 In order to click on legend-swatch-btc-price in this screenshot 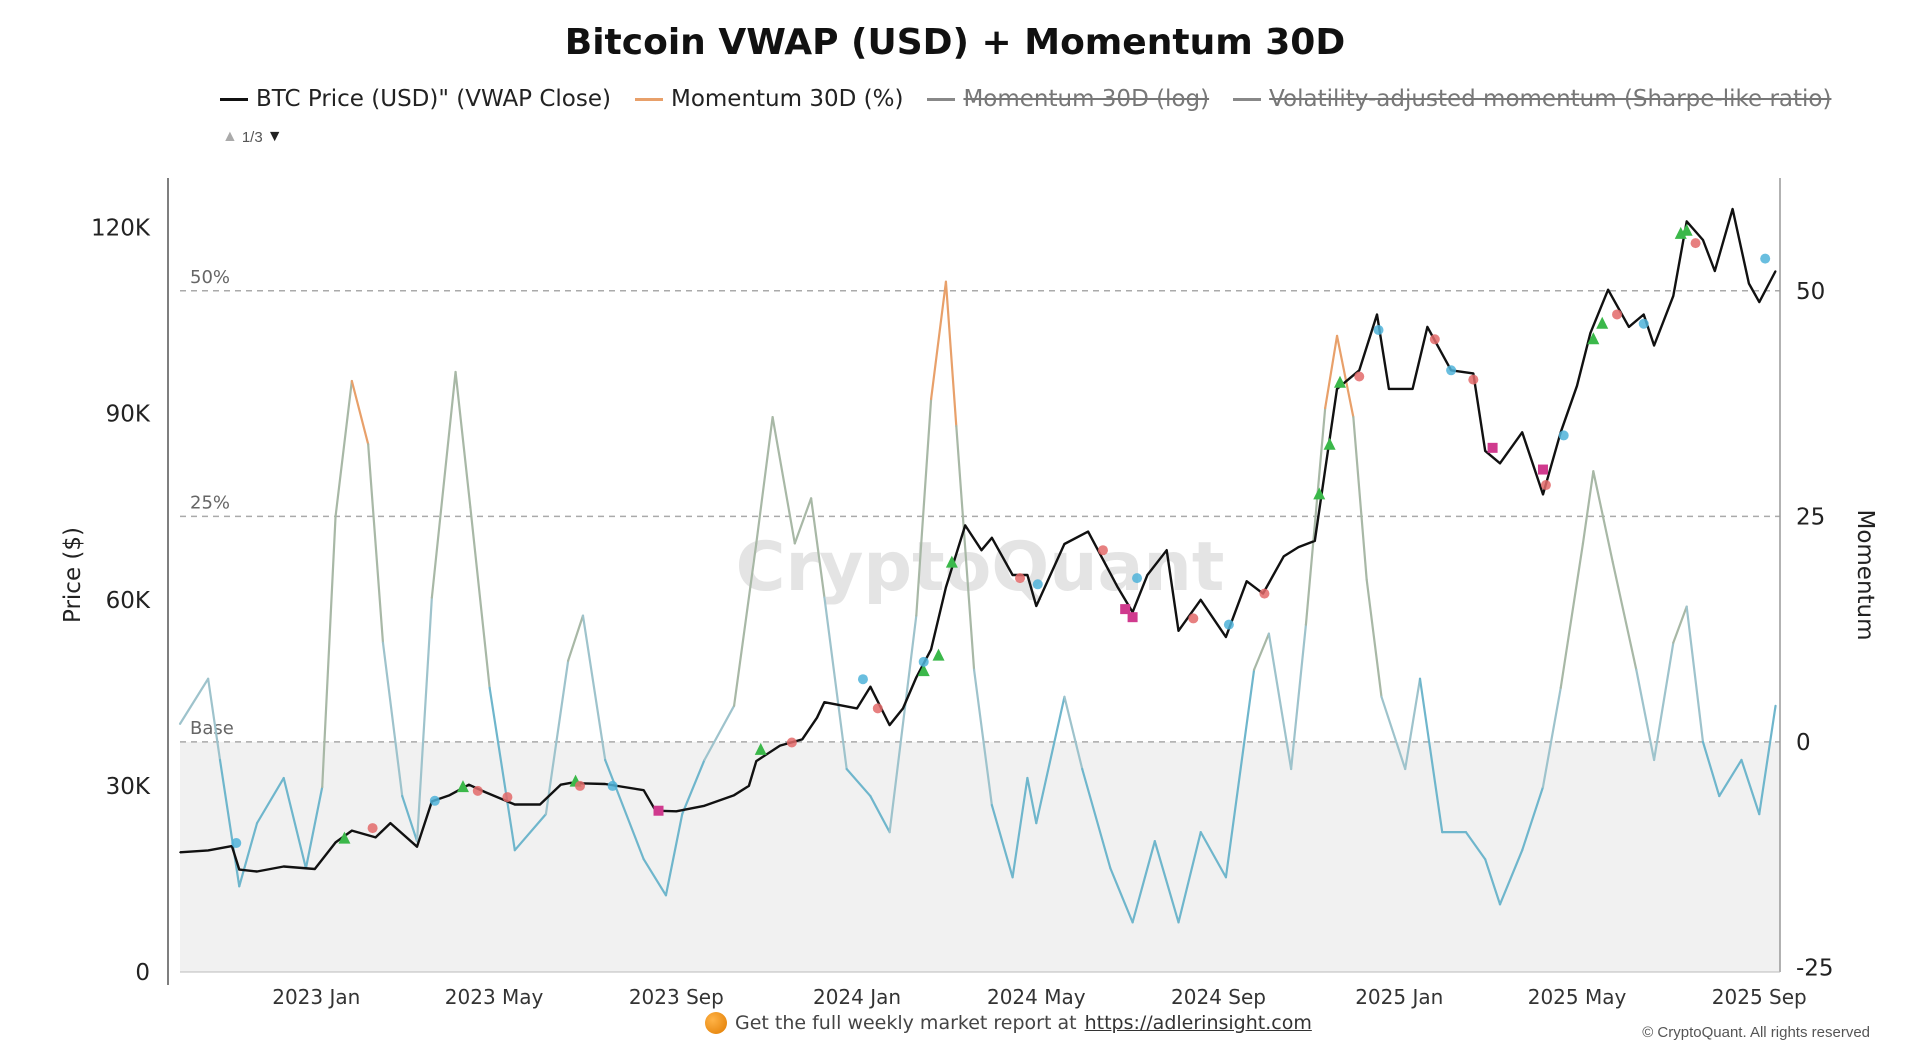, I will do `click(234, 99)`.